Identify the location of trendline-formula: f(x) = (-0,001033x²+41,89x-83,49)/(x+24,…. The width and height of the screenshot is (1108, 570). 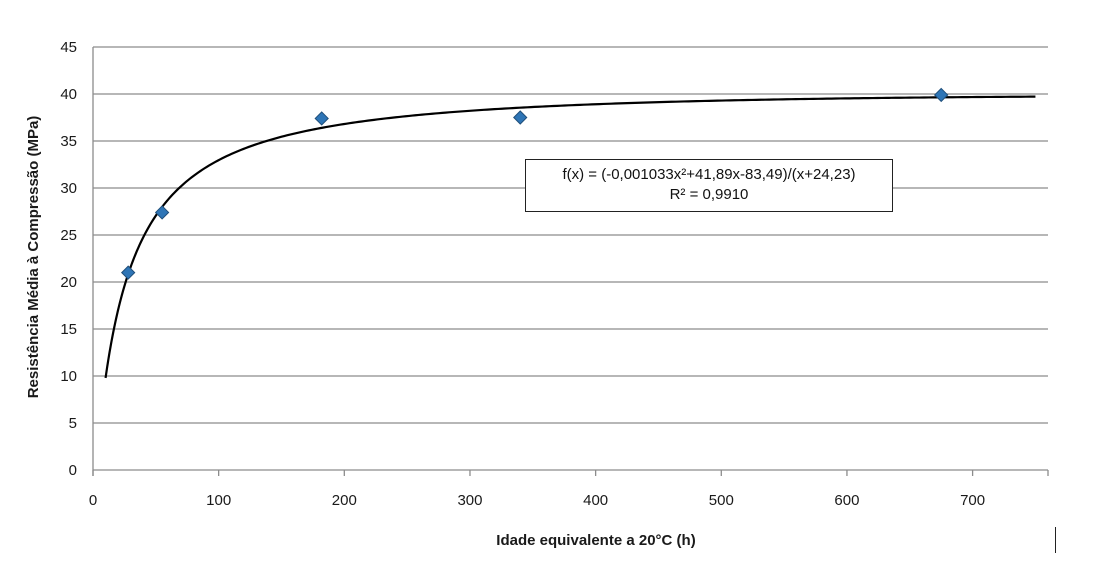
(709, 174).